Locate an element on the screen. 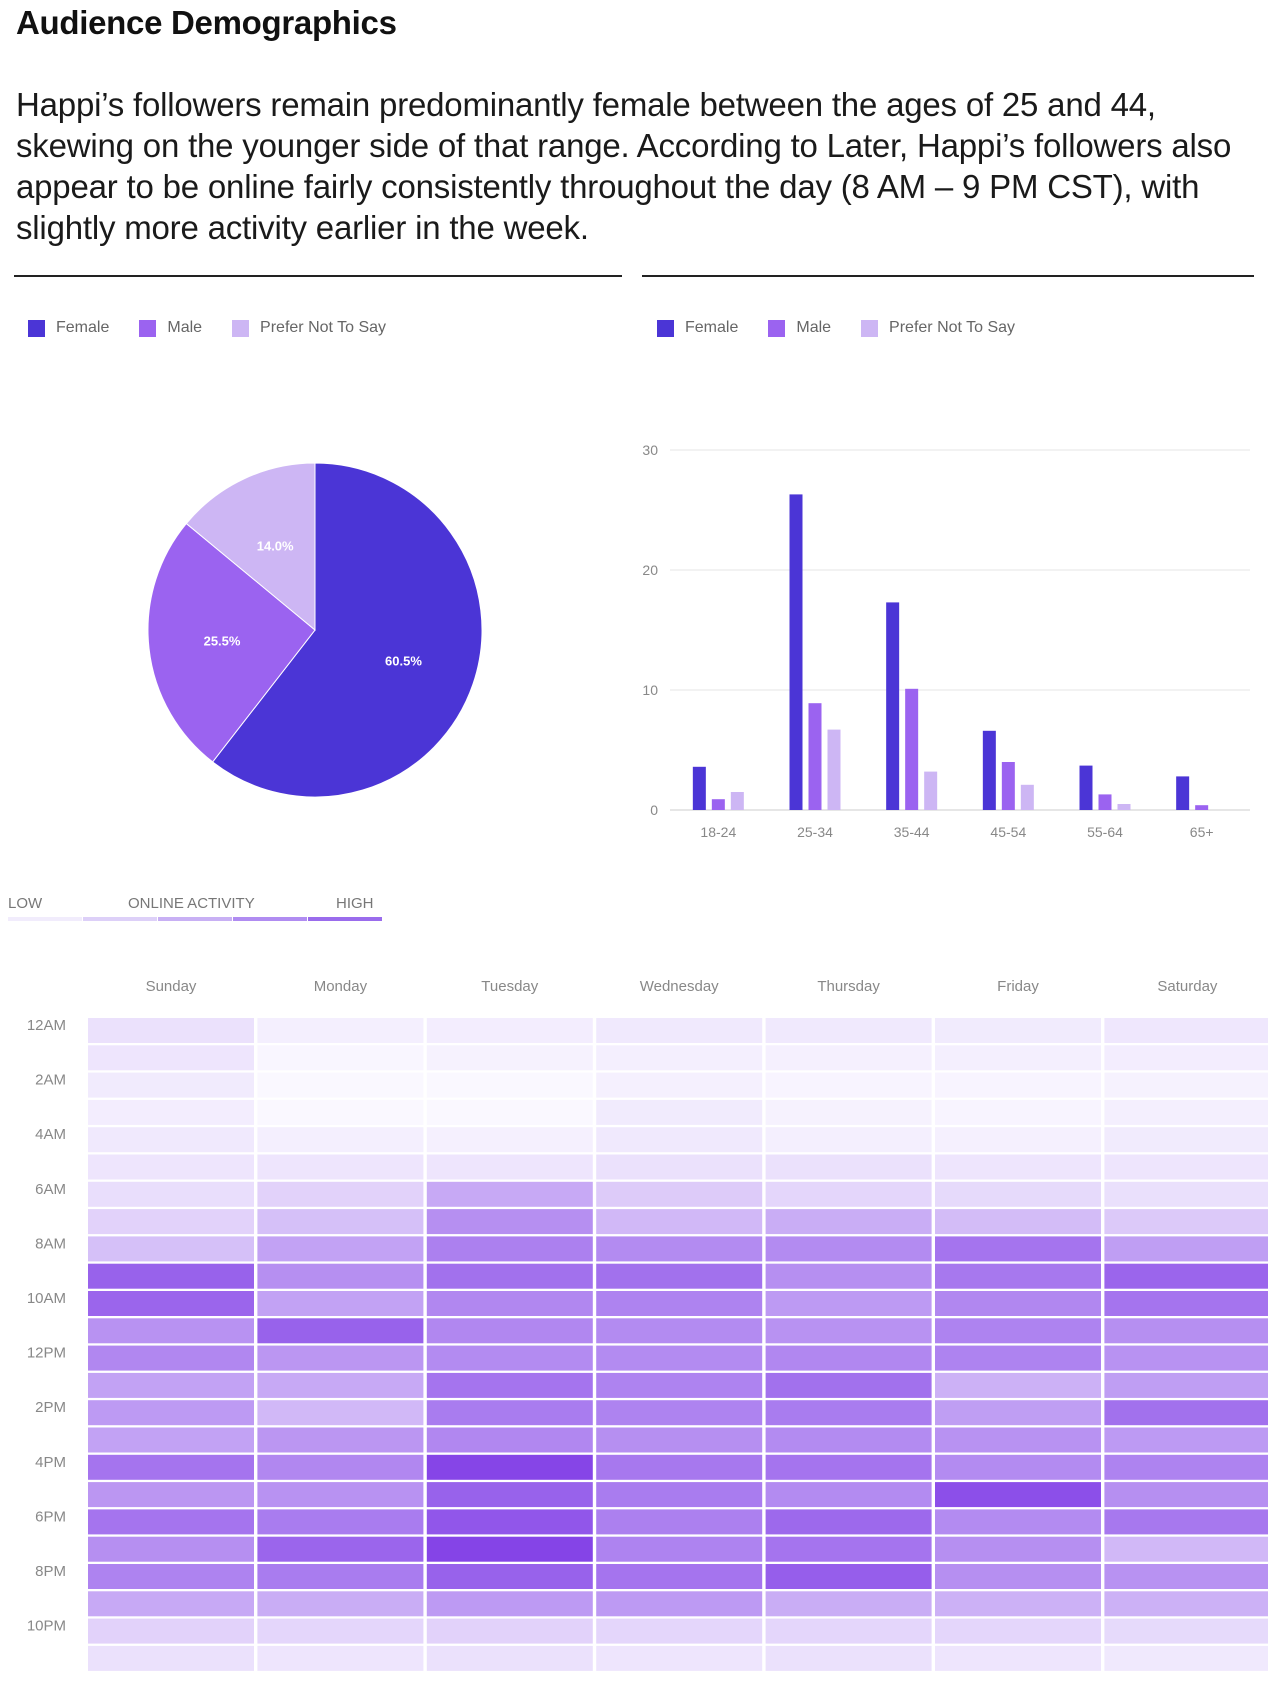  bar-male-65+ is located at coordinates (1202, 807).